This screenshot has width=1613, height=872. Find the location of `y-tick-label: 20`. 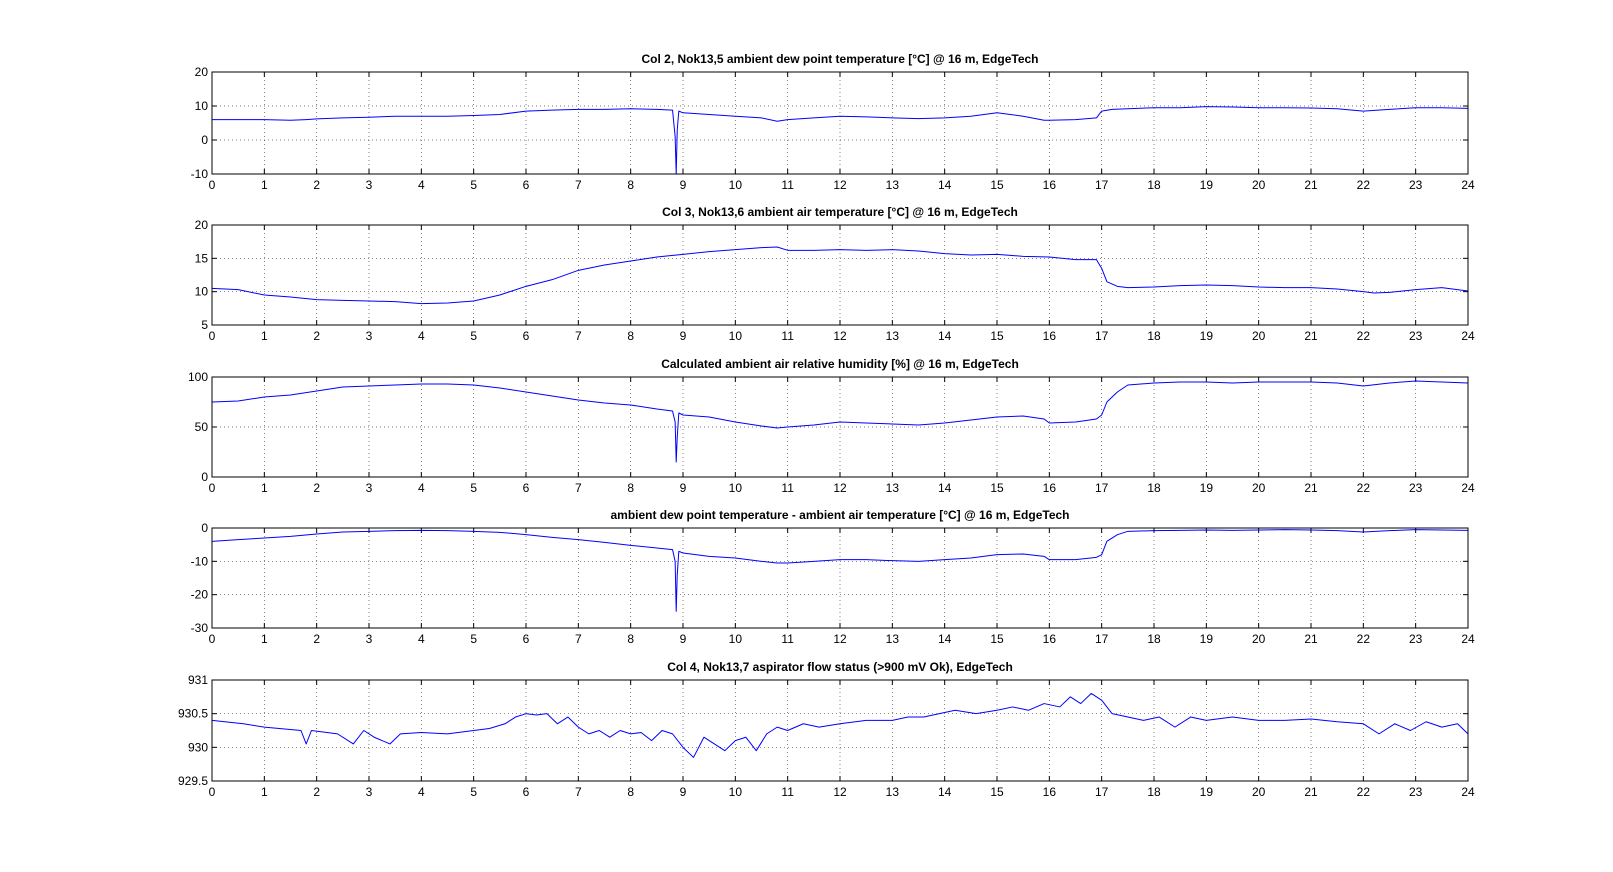

y-tick-label: 20 is located at coordinates (202, 225).